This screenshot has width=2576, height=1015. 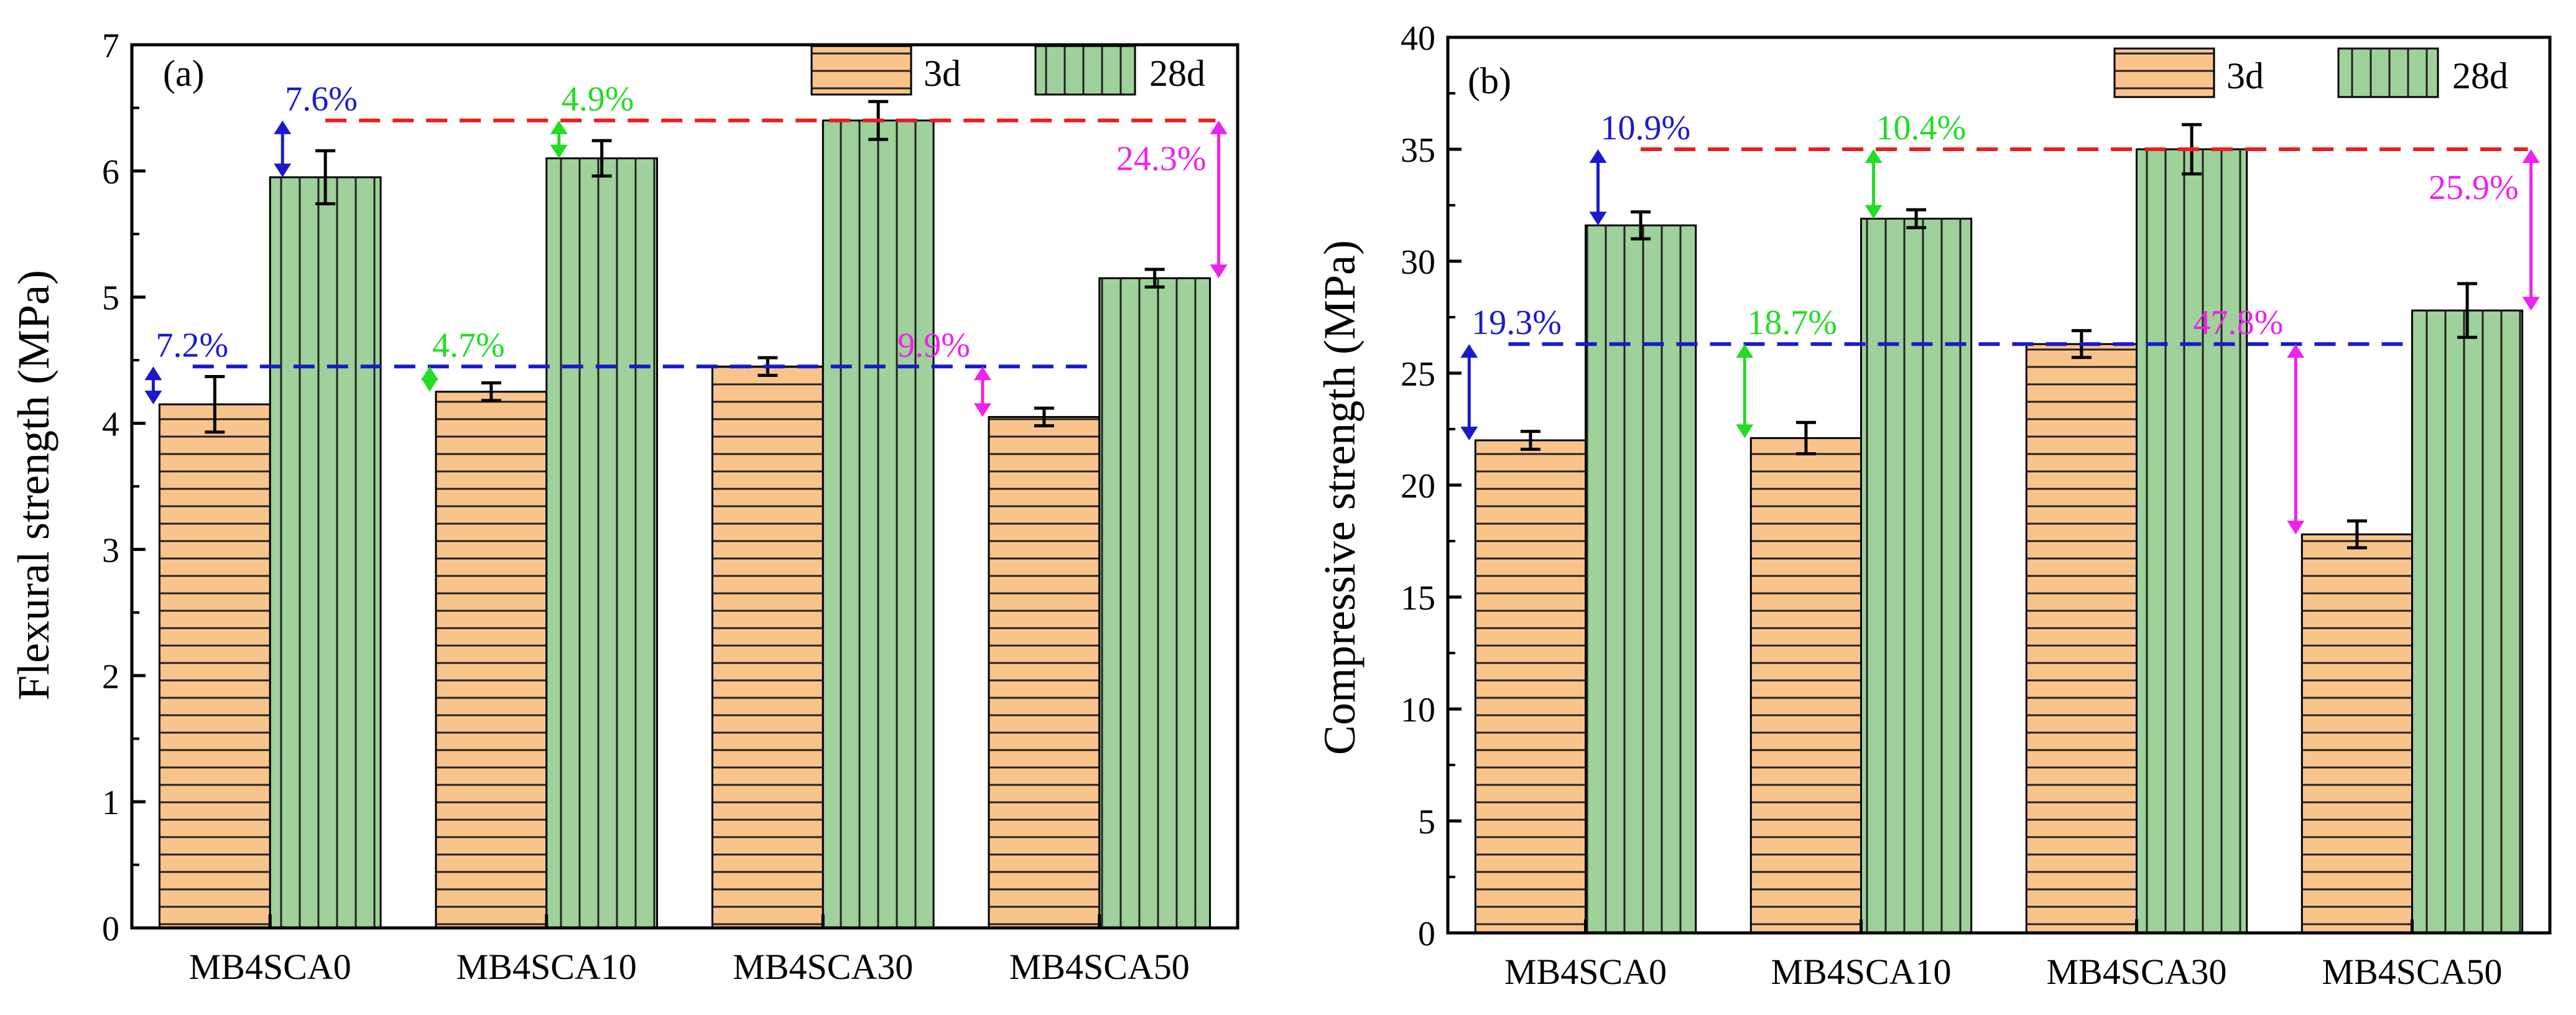 What do you see at coordinates (2480, 75) in the screenshot?
I see `legend-label-28d: 28d` at bounding box center [2480, 75].